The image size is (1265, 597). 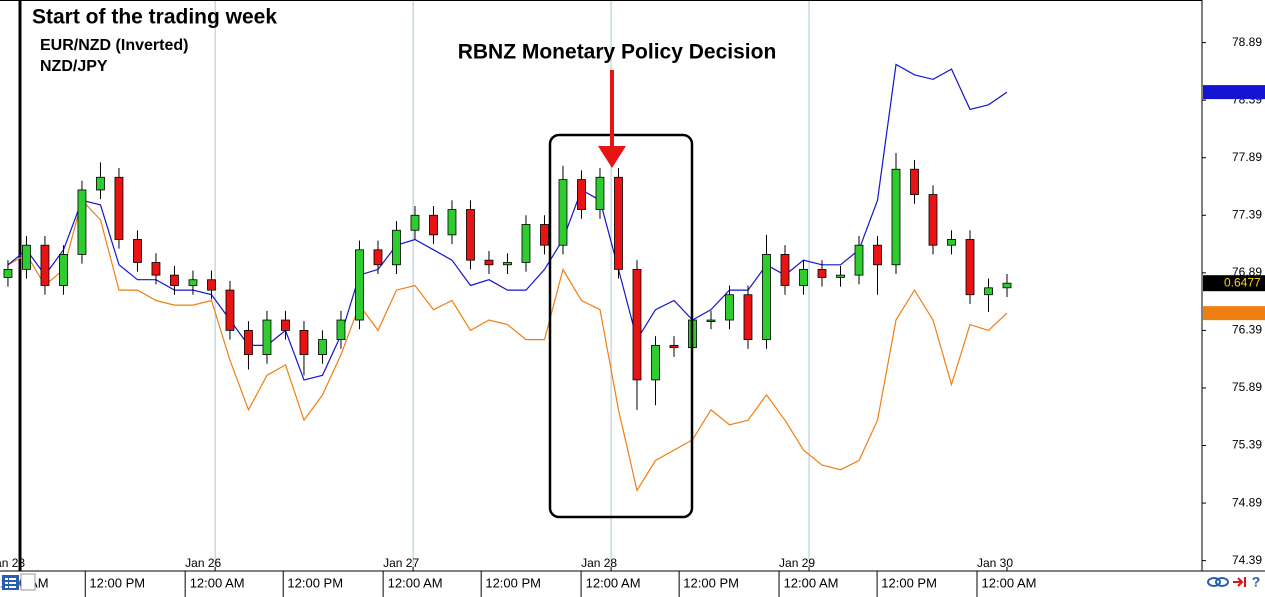 I want to click on arrow-head, so click(x=612, y=157).